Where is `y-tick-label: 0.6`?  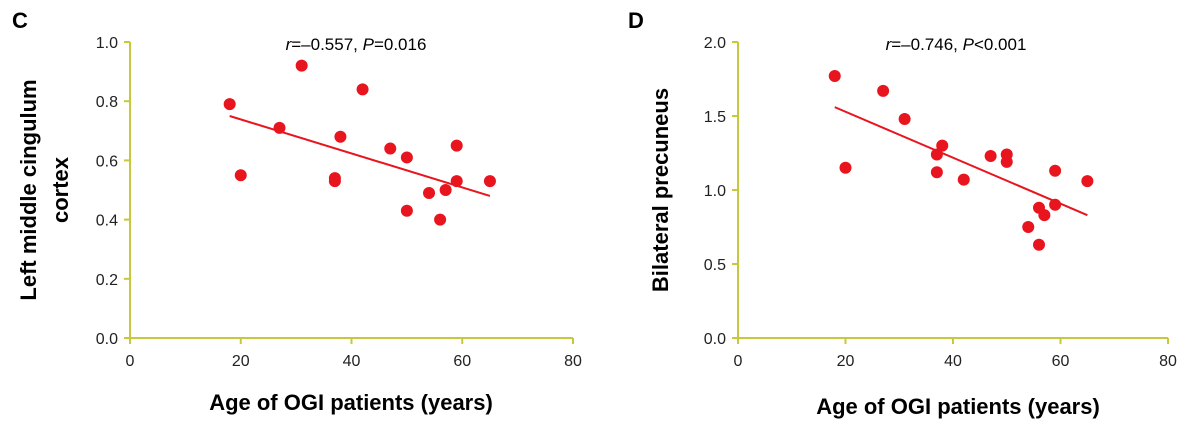 y-tick-label: 0.6 is located at coordinates (107, 161).